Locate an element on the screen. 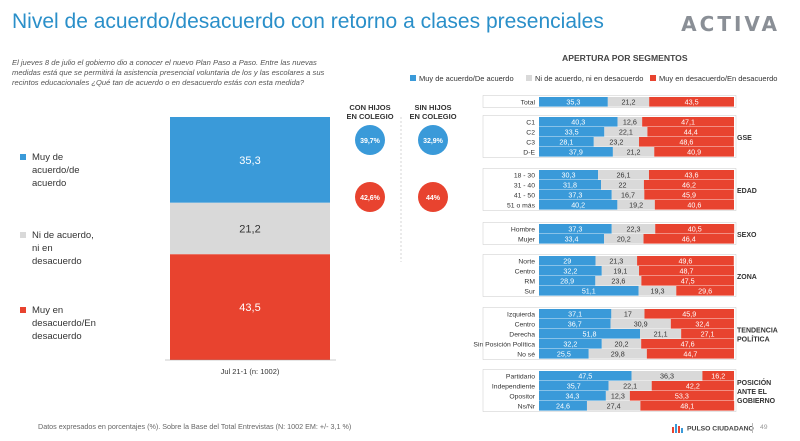  segment-bar-label-neutral: 23,6 is located at coordinates (618, 280).